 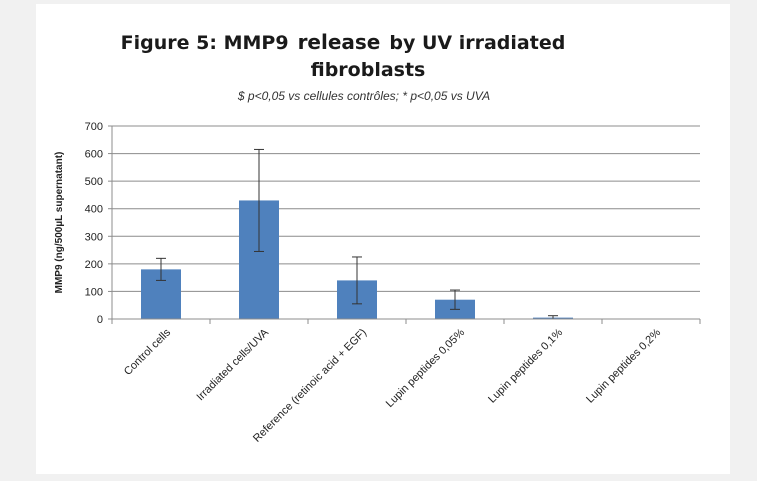 What do you see at coordinates (310, 386) in the screenshot?
I see `x-tick-label: Reference (retinoic acid + EGF)` at bounding box center [310, 386].